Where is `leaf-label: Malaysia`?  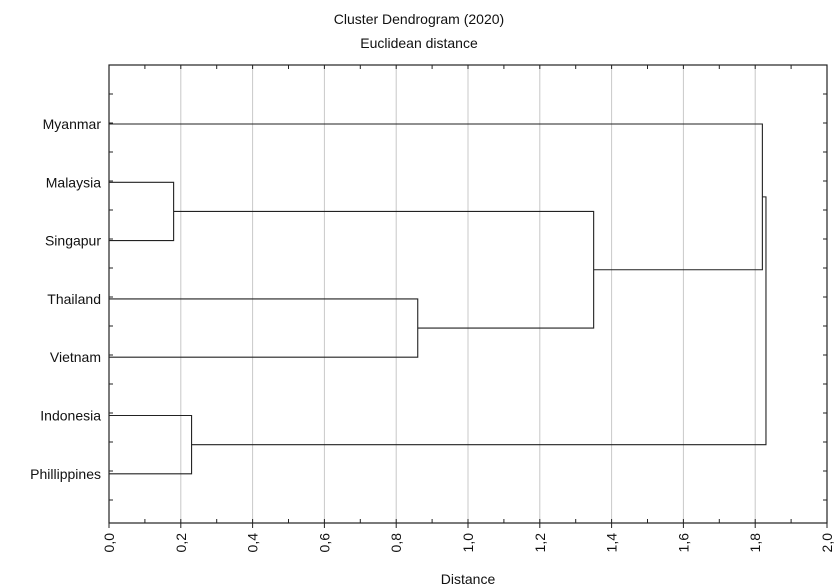
leaf-label: Malaysia is located at coordinates (73, 182).